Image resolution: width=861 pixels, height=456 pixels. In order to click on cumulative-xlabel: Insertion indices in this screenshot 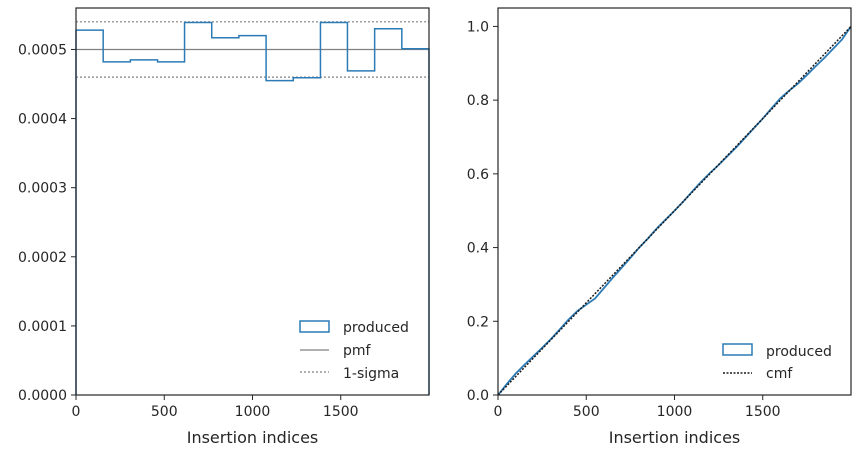, I will do `click(675, 437)`.